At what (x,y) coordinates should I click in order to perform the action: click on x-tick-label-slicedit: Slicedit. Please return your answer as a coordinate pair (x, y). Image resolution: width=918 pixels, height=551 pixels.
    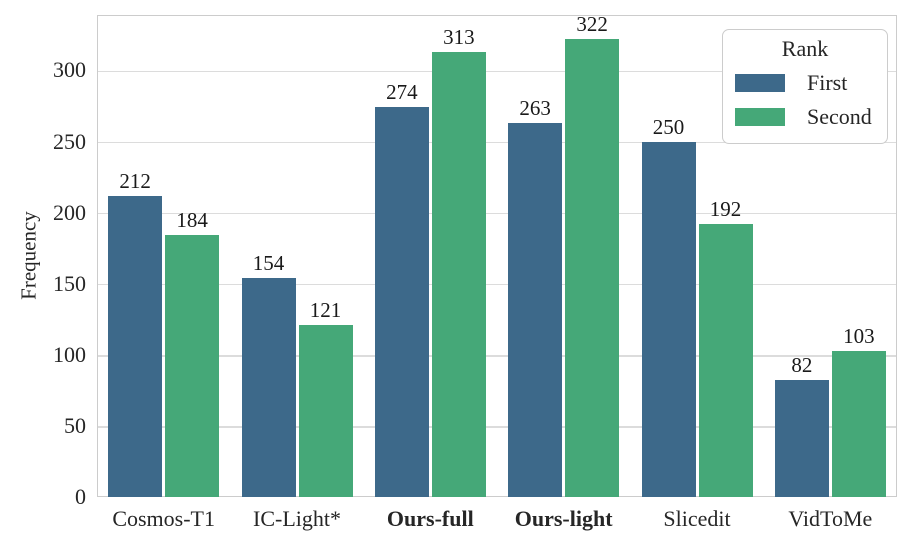
    Looking at the image, I should click on (697, 518).